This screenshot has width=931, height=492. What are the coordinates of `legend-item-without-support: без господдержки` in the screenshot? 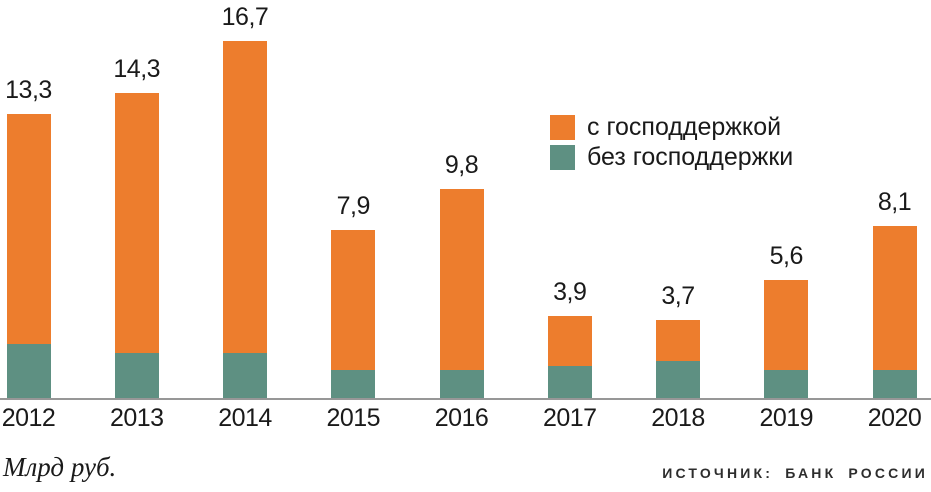 It's located at (671, 157).